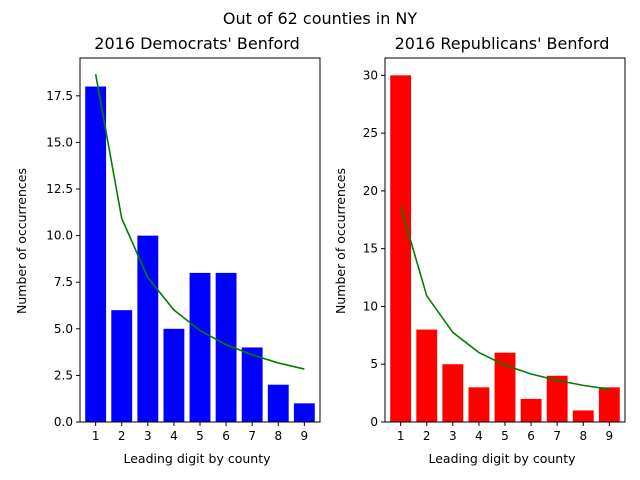 The image size is (640, 480). What do you see at coordinates (63, 375) in the screenshot?
I see `y-tick-label: 2.5` at bounding box center [63, 375].